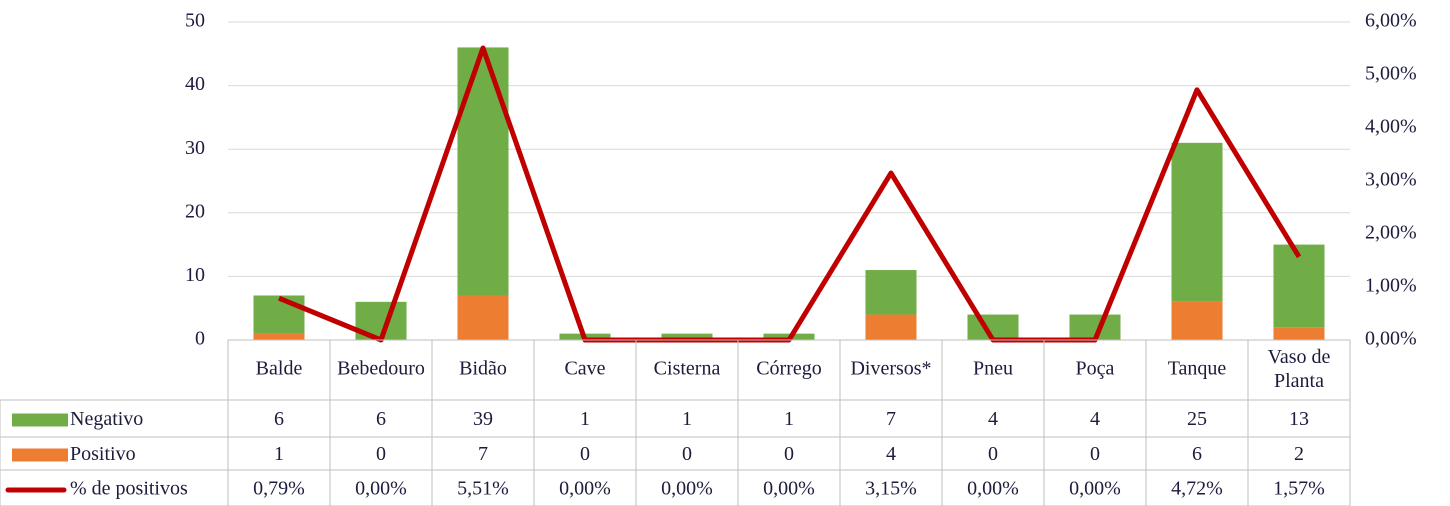 The image size is (1450, 506). Describe the element at coordinates (200, 339) in the screenshot. I see `y-tick-label: 0` at that location.